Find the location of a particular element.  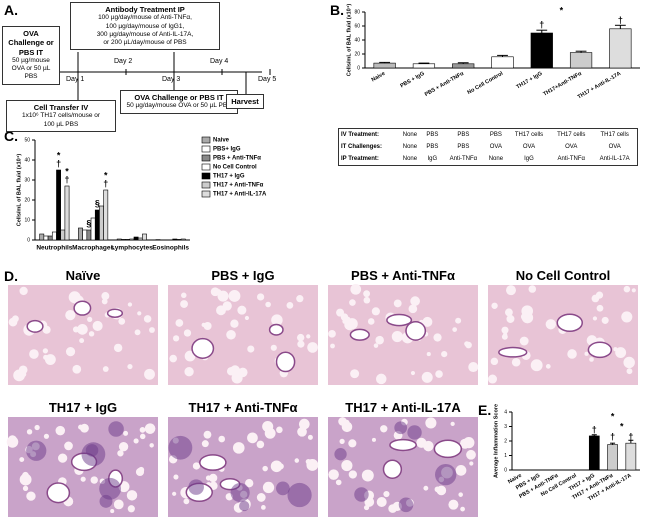

y-axis-label: Cells/mL of BAL fluid (x10⁴) is located at coordinates (19, 190).